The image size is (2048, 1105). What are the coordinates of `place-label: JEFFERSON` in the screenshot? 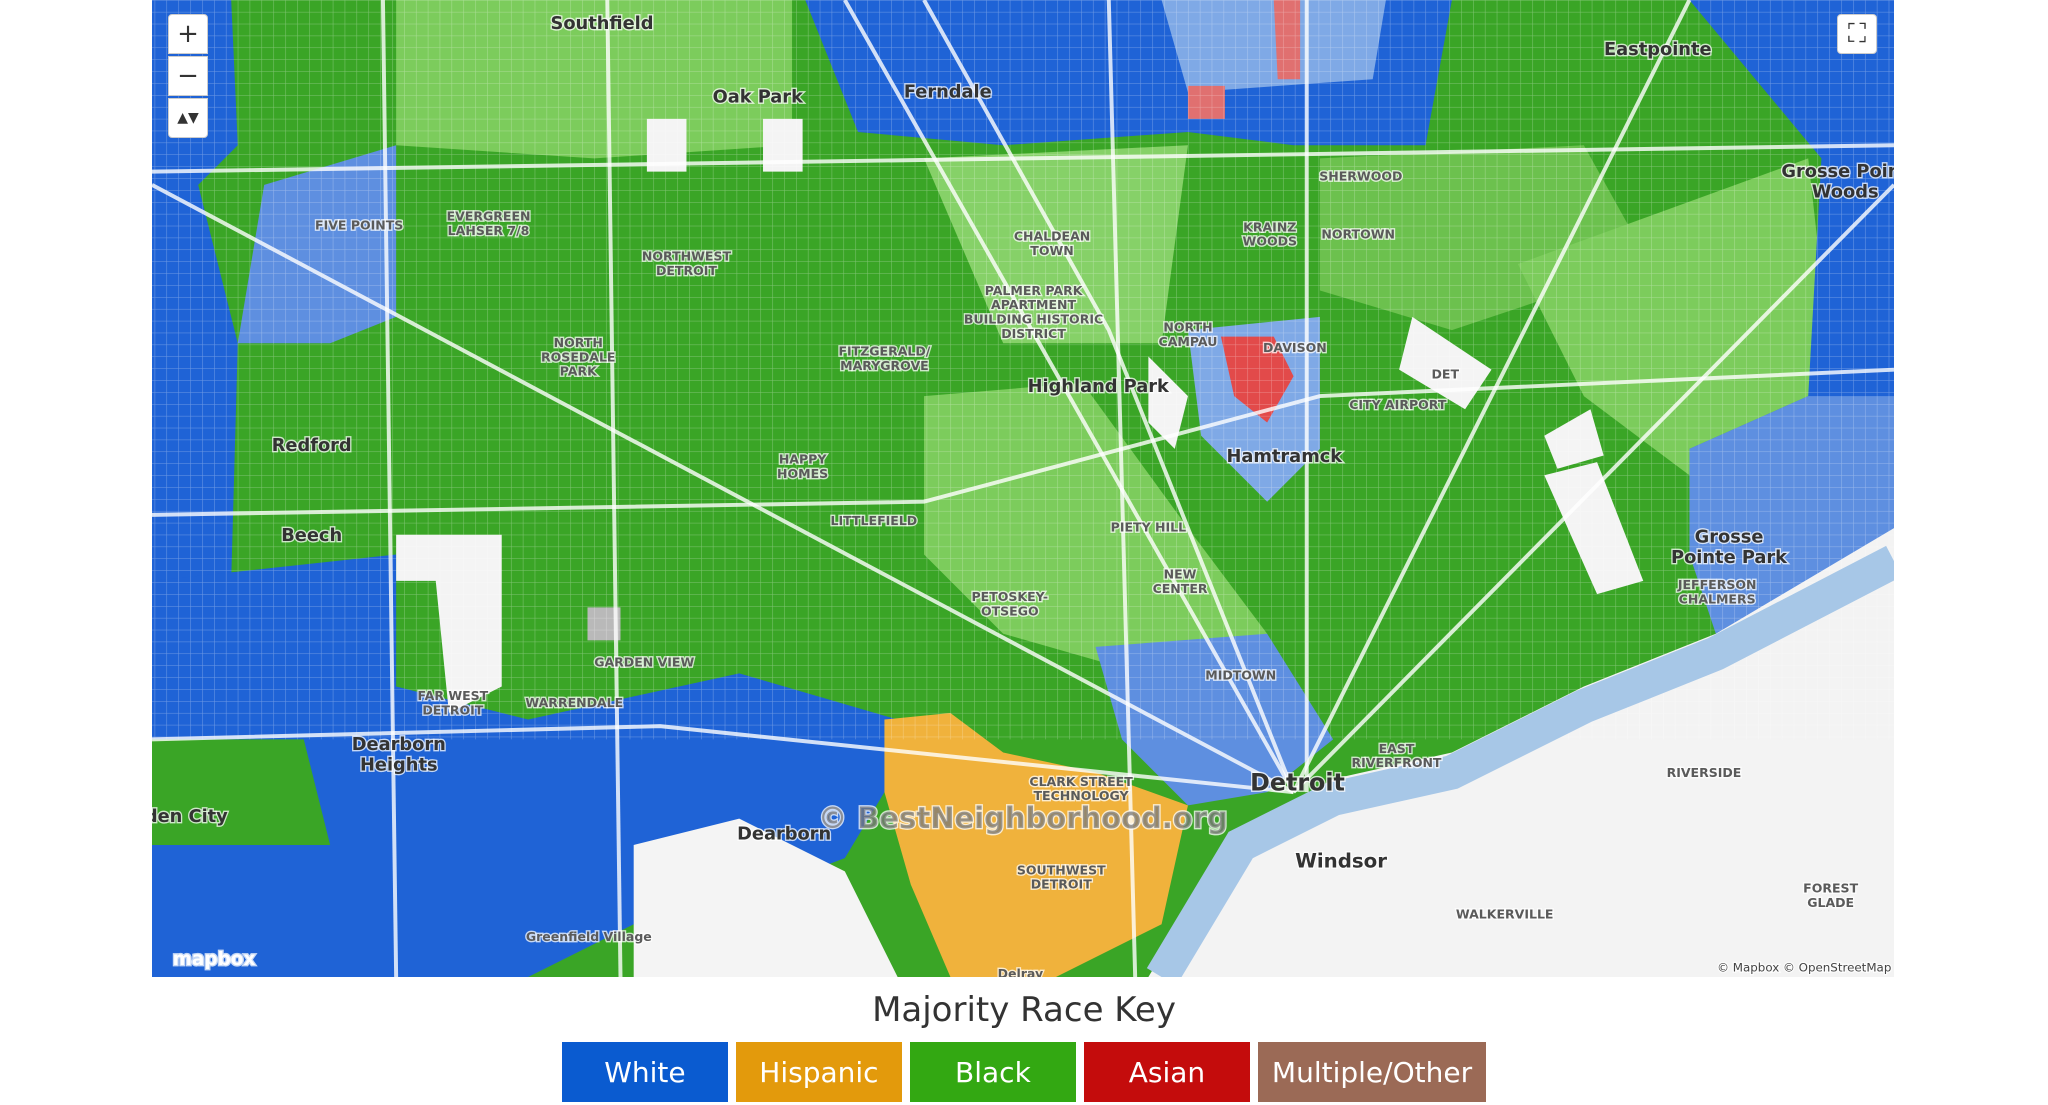 It's located at (1717, 584).